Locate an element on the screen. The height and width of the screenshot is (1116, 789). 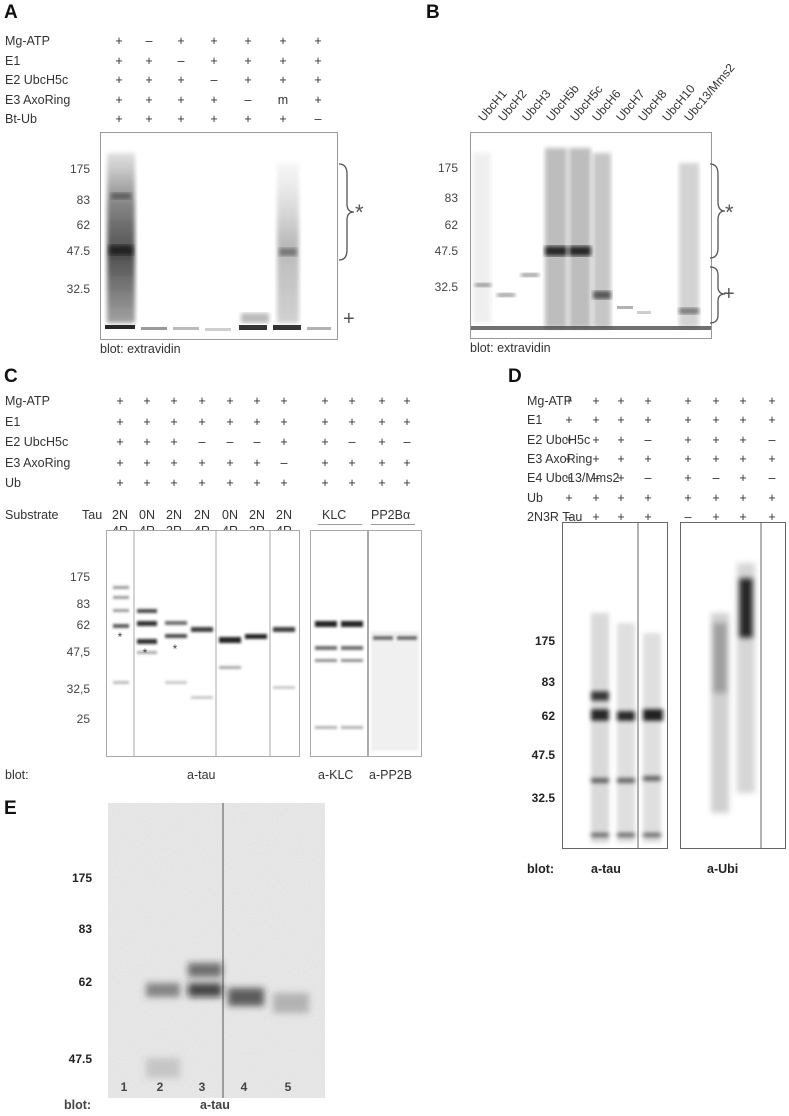
panel-d-row-value: – is located at coordinates (716, 478).